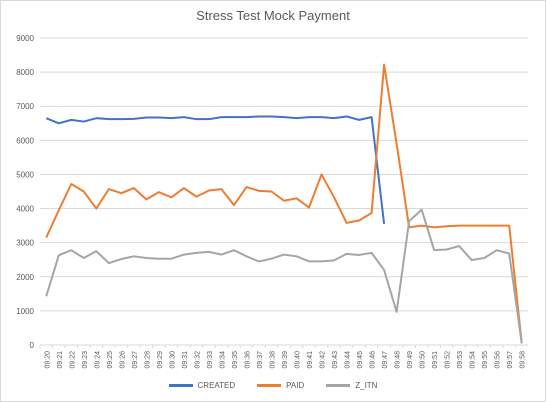 The width and height of the screenshot is (546, 402). What do you see at coordinates (25, 192) in the screenshot?
I see `y-axis: 0 1000 2000 3000 4000 5000 6000 7000 8000 9000` at bounding box center [25, 192].